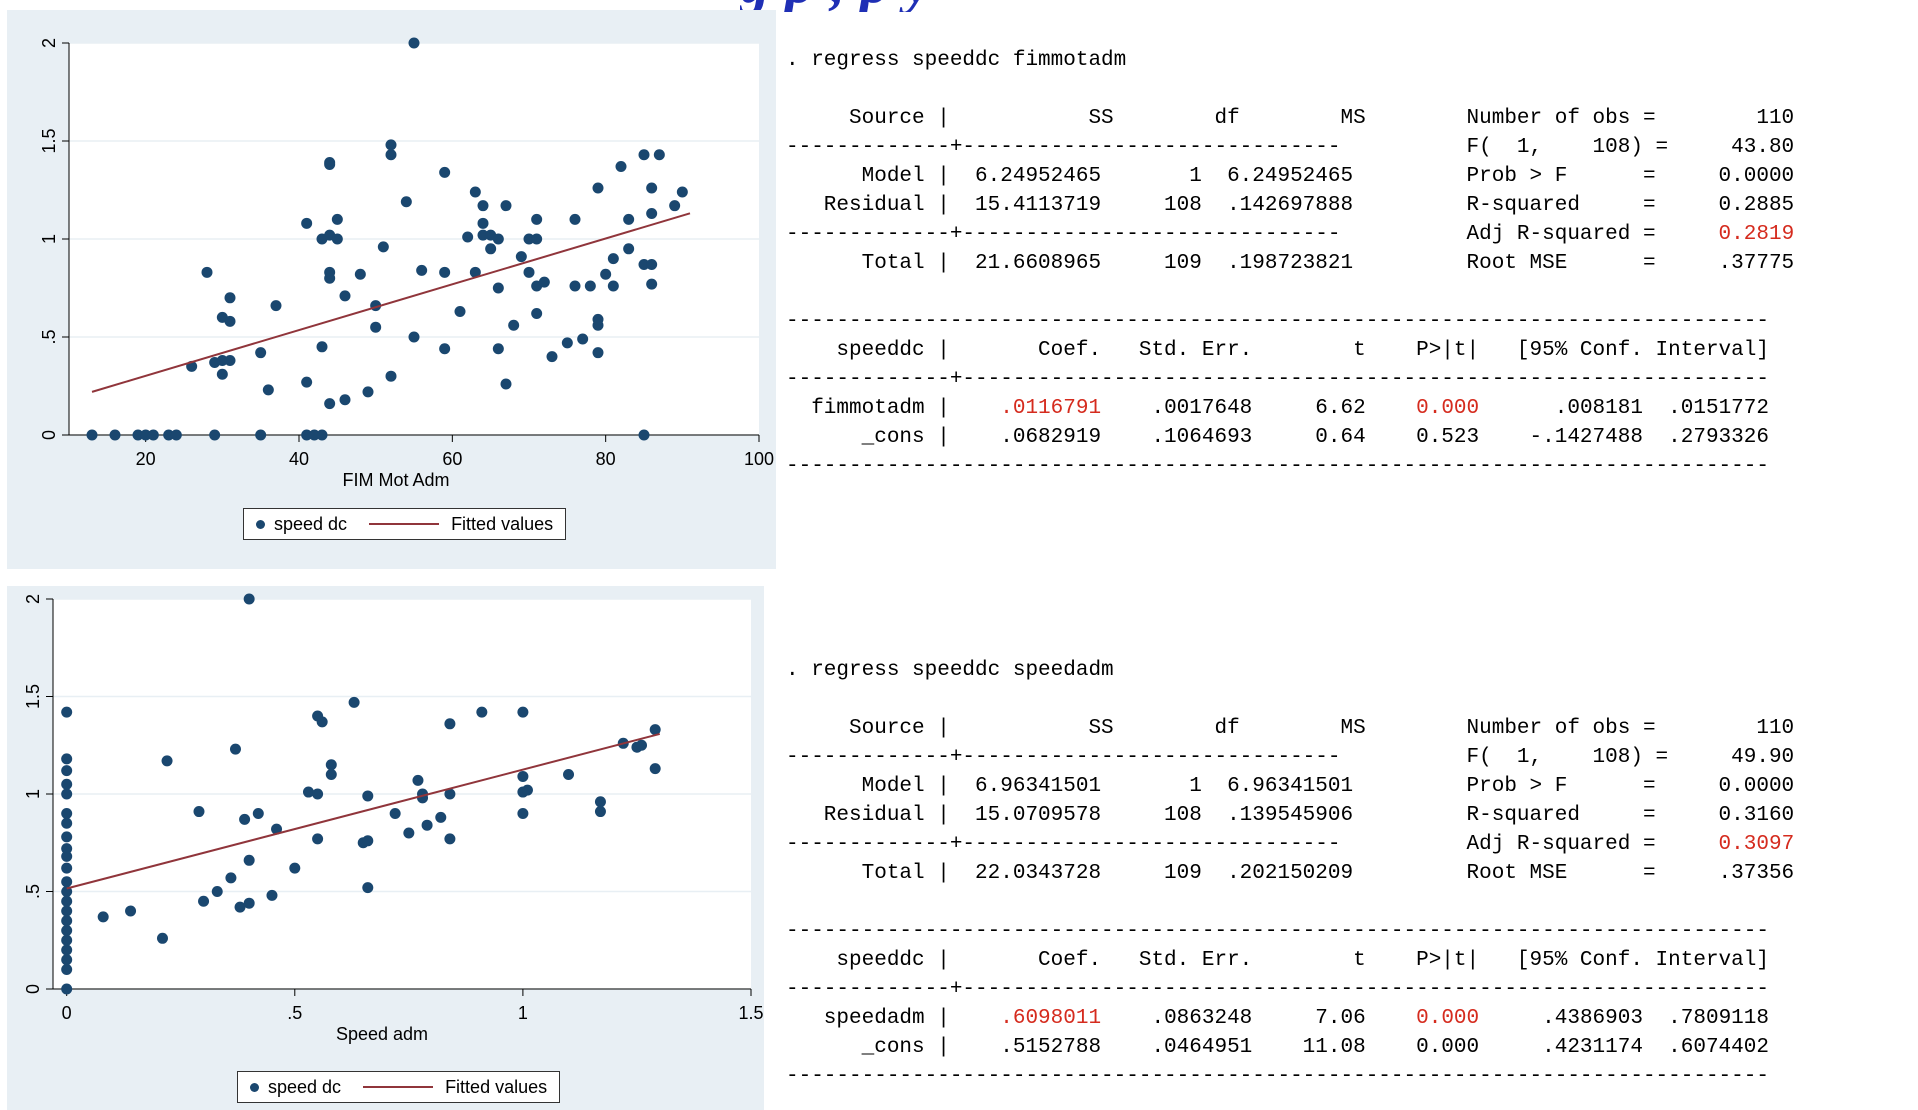  Describe the element at coordinates (759, 459) in the screenshot. I see `x-tick-label: 100` at that location.